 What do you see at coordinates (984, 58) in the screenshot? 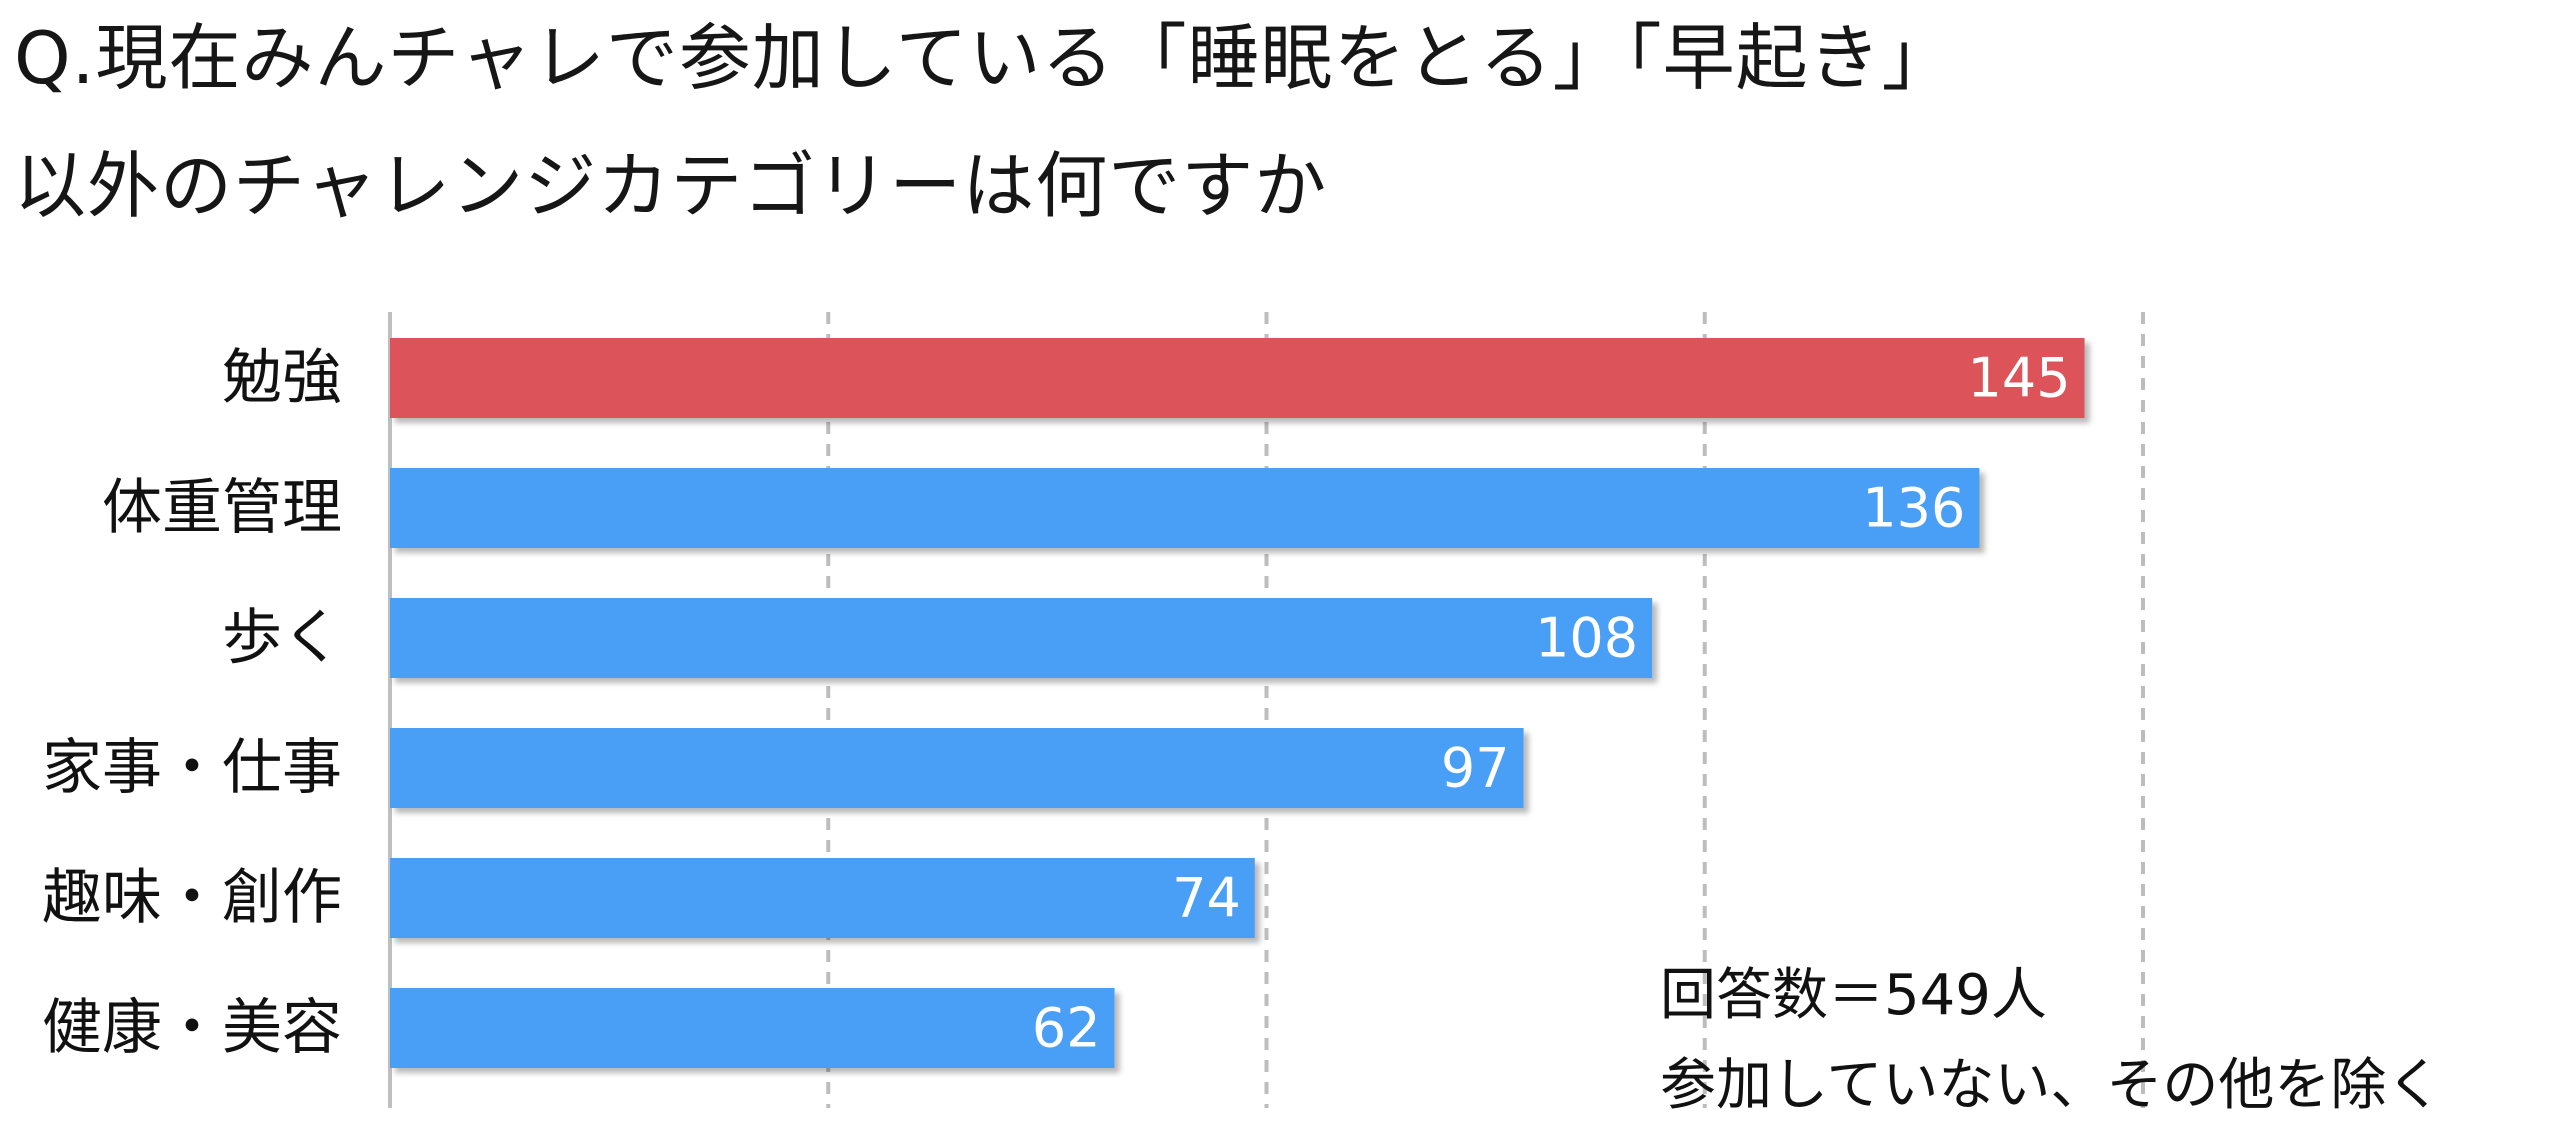
I see `chart-title-line-1: Q.現在みんチャレで参加している「睡眠をとる」「早起き」` at bounding box center [984, 58].